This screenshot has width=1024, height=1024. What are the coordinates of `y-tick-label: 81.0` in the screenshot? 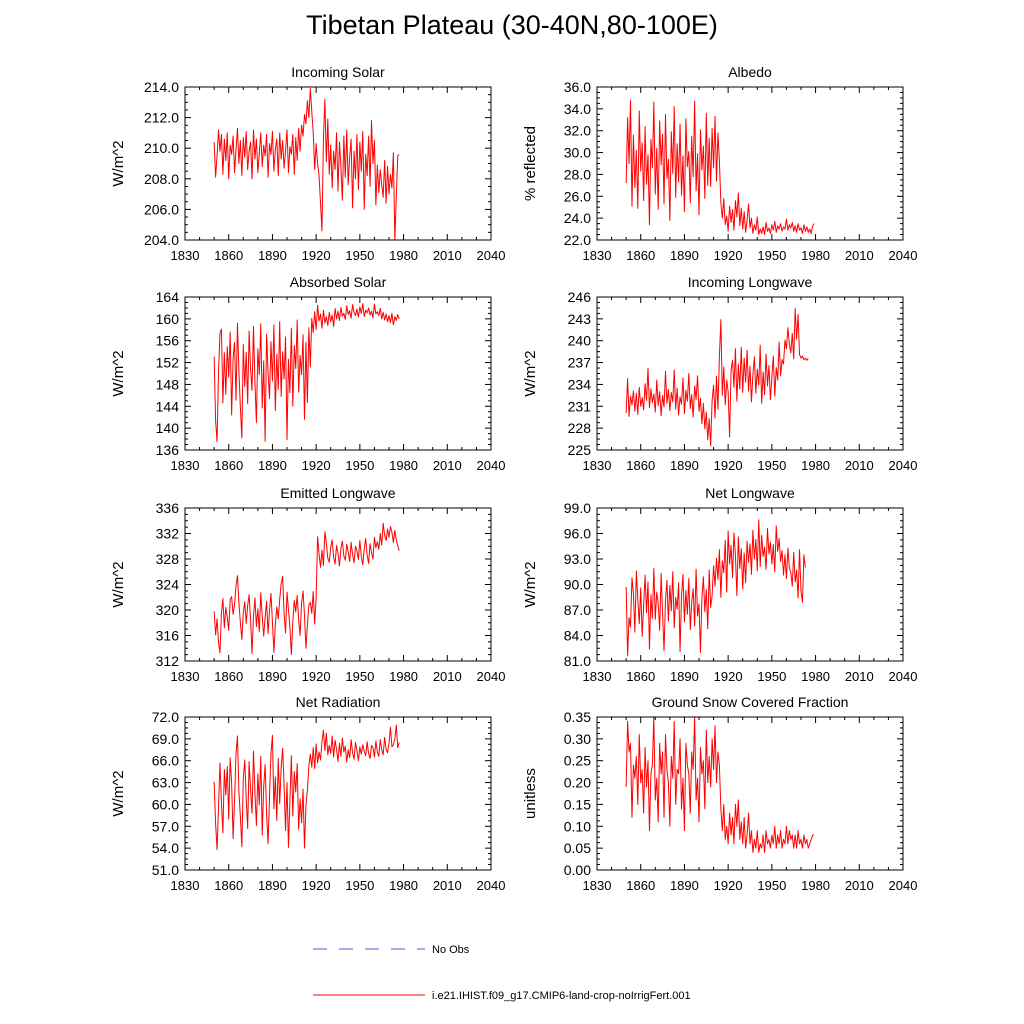 It's located at (577, 661).